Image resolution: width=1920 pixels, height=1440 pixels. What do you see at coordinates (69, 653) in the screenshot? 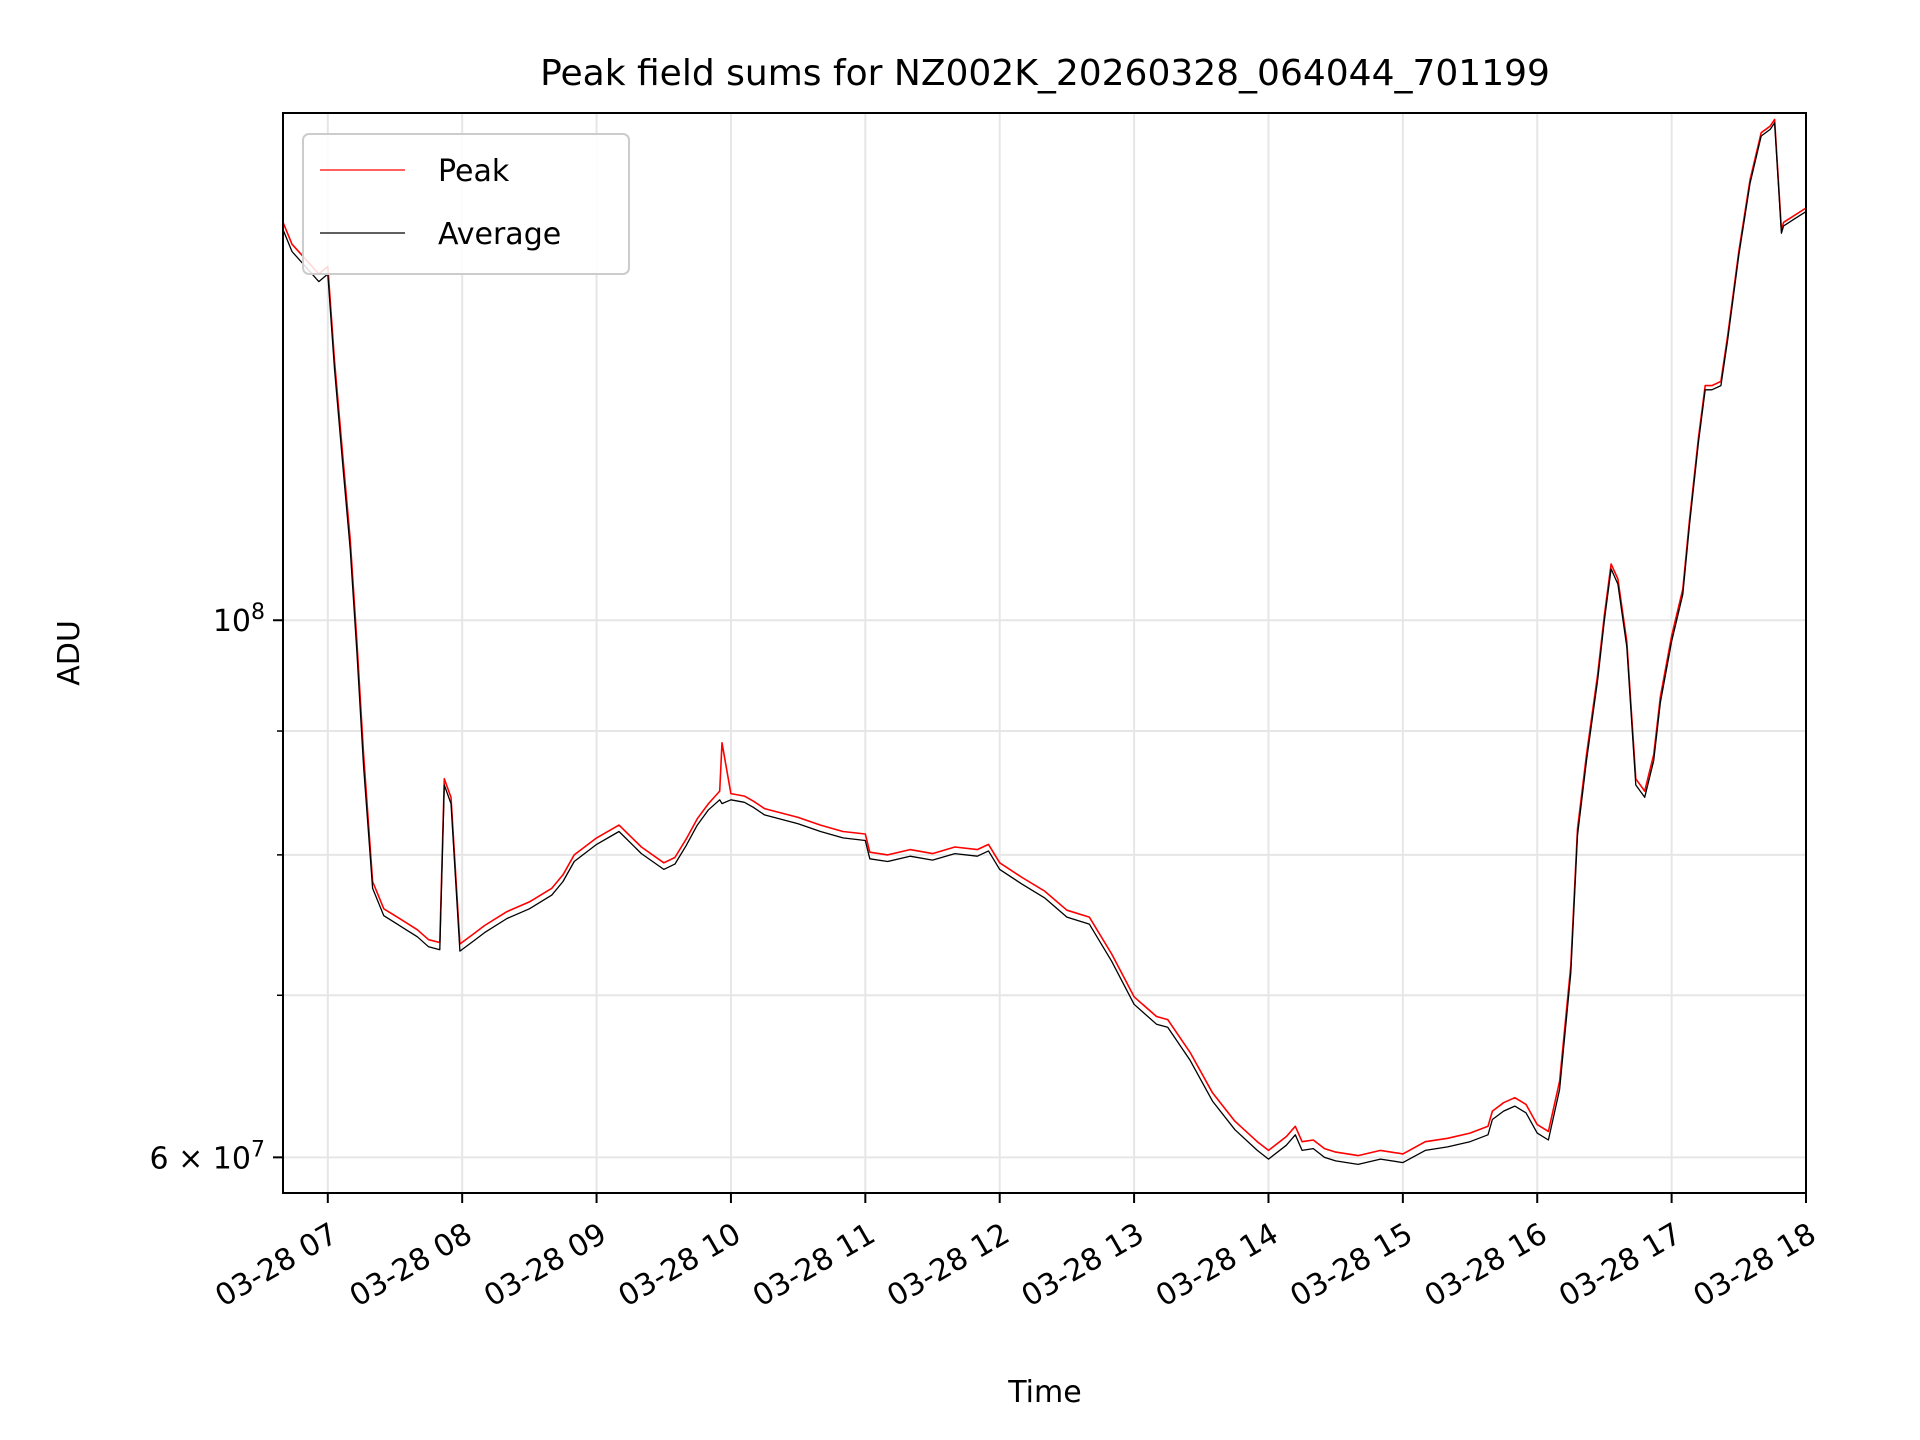
I see `y-axis-label: ADU` at bounding box center [69, 653].